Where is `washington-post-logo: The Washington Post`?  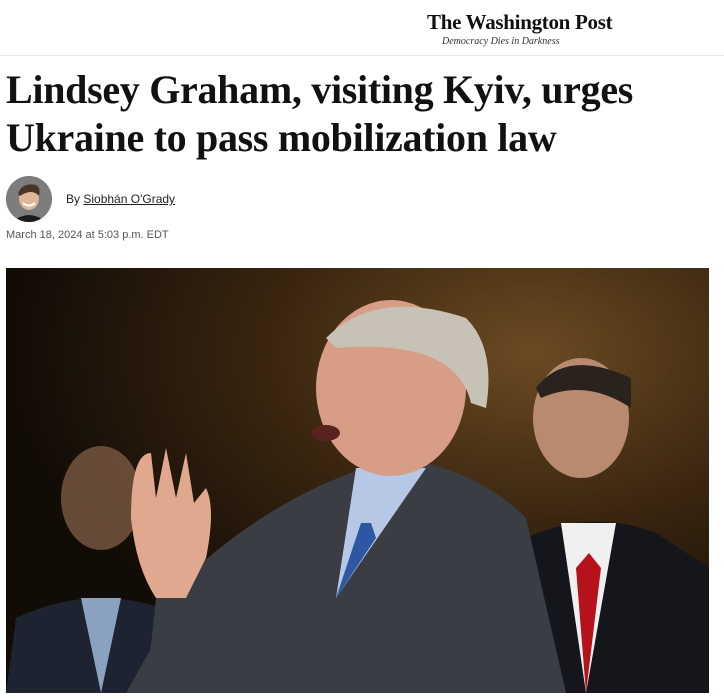
washington-post-logo: The Washington Post is located at coordinates (520, 22).